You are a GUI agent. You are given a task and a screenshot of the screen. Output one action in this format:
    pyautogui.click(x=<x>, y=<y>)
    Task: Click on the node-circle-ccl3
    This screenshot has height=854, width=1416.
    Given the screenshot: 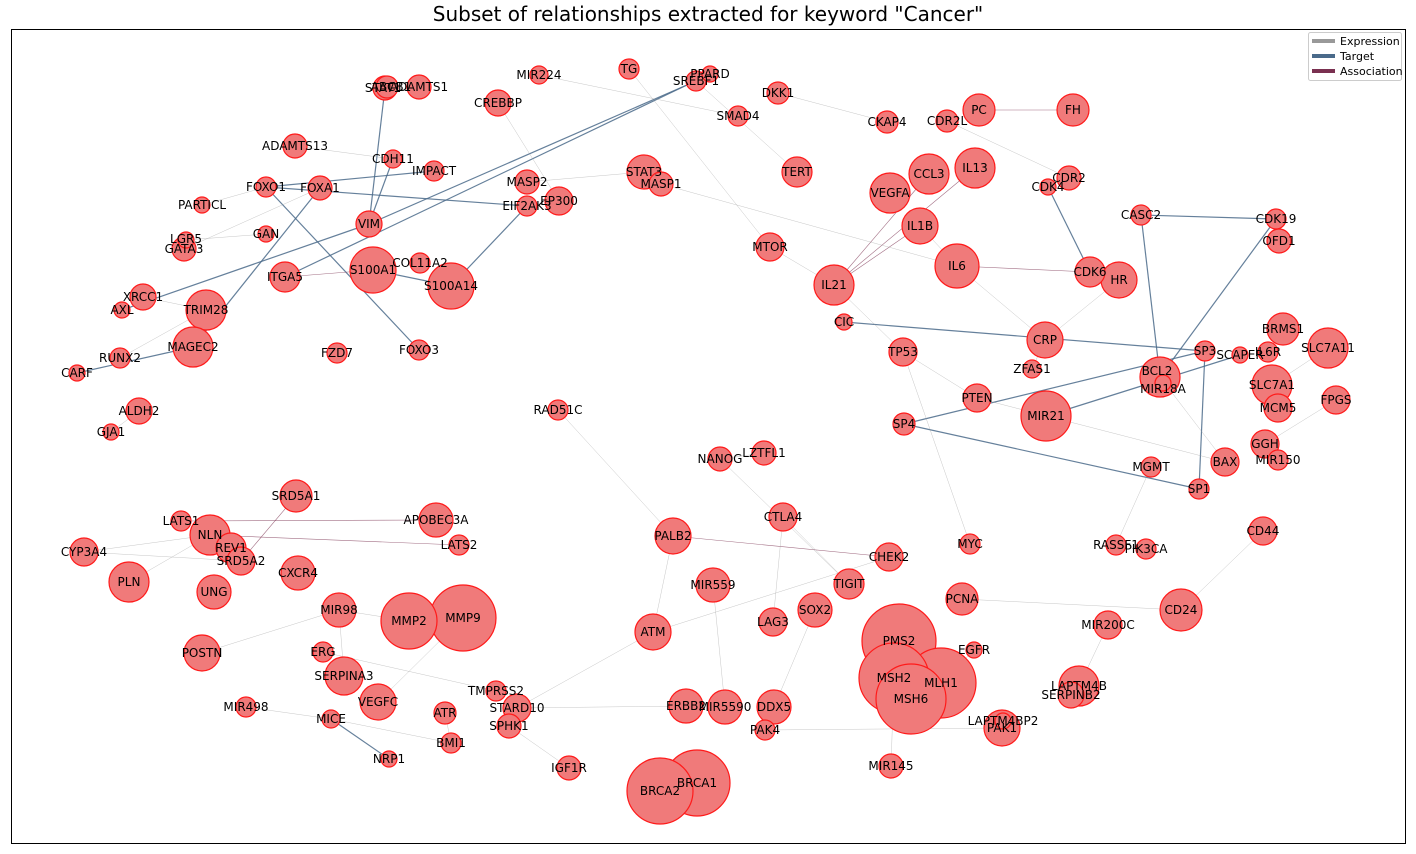 What is the action you would take?
    pyautogui.click(x=929, y=174)
    